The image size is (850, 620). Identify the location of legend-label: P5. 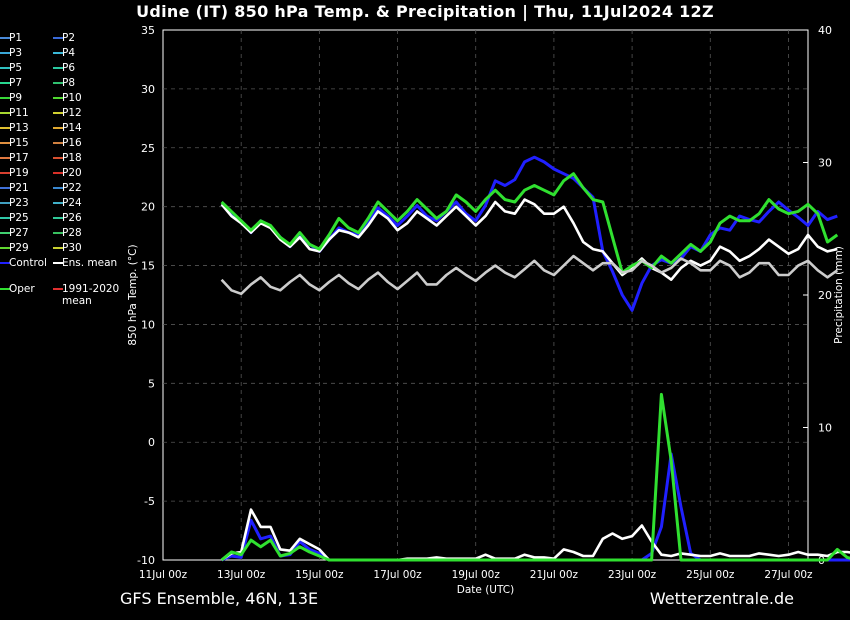
(16, 68).